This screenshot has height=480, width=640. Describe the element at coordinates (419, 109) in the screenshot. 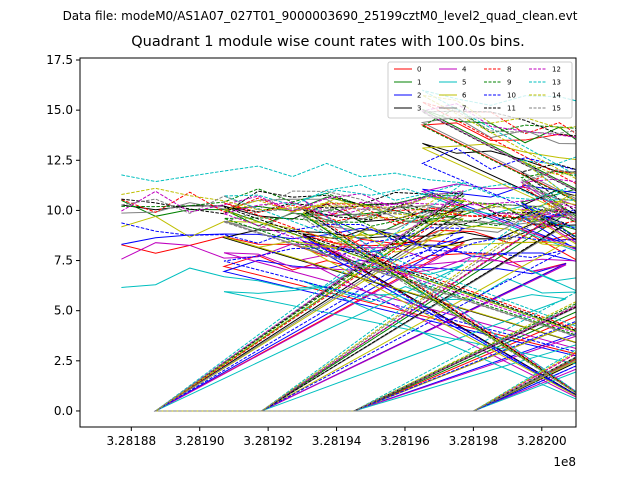

I see `legend-label-3: 3` at that location.